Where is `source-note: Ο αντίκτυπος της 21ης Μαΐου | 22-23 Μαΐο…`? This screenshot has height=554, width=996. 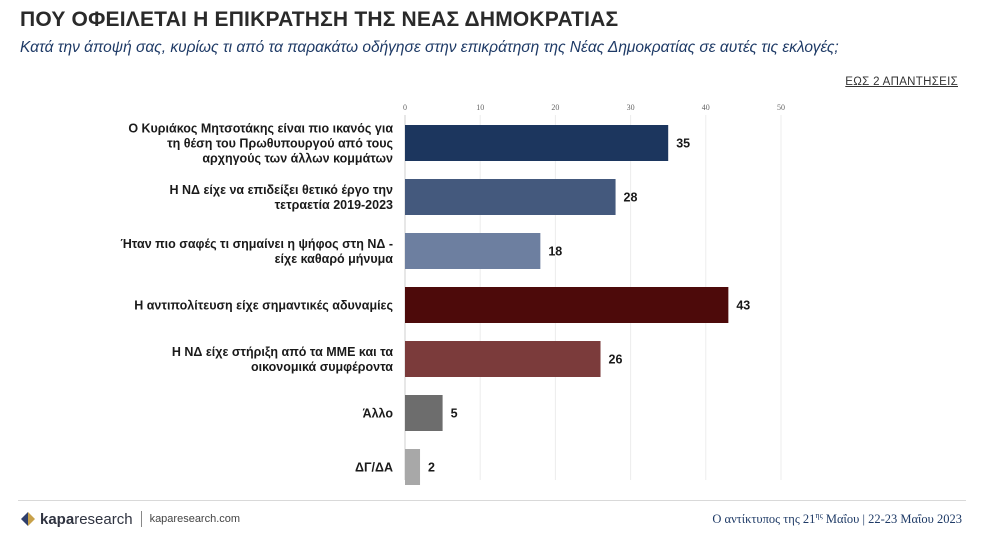 source-note: Ο αντίκτυπος της 21ης Μαΐου | 22-23 Μαΐο… is located at coordinates (837, 519).